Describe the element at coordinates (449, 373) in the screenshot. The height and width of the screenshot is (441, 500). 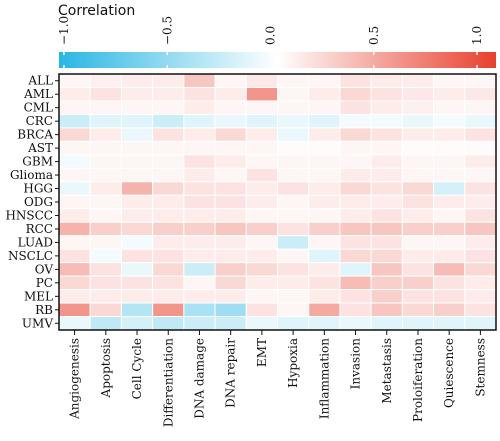
I see `column-label: Quiescence` at that location.